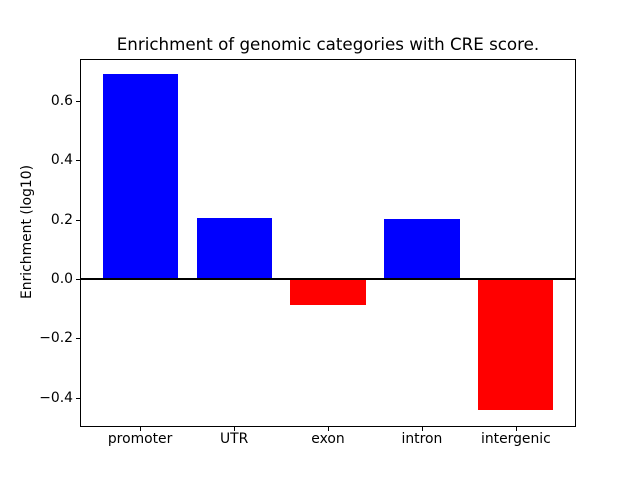 Image resolution: width=640 pixels, height=480 pixels. Describe the element at coordinates (61, 160) in the screenshot. I see `y-tick-label: 0.4` at that location.